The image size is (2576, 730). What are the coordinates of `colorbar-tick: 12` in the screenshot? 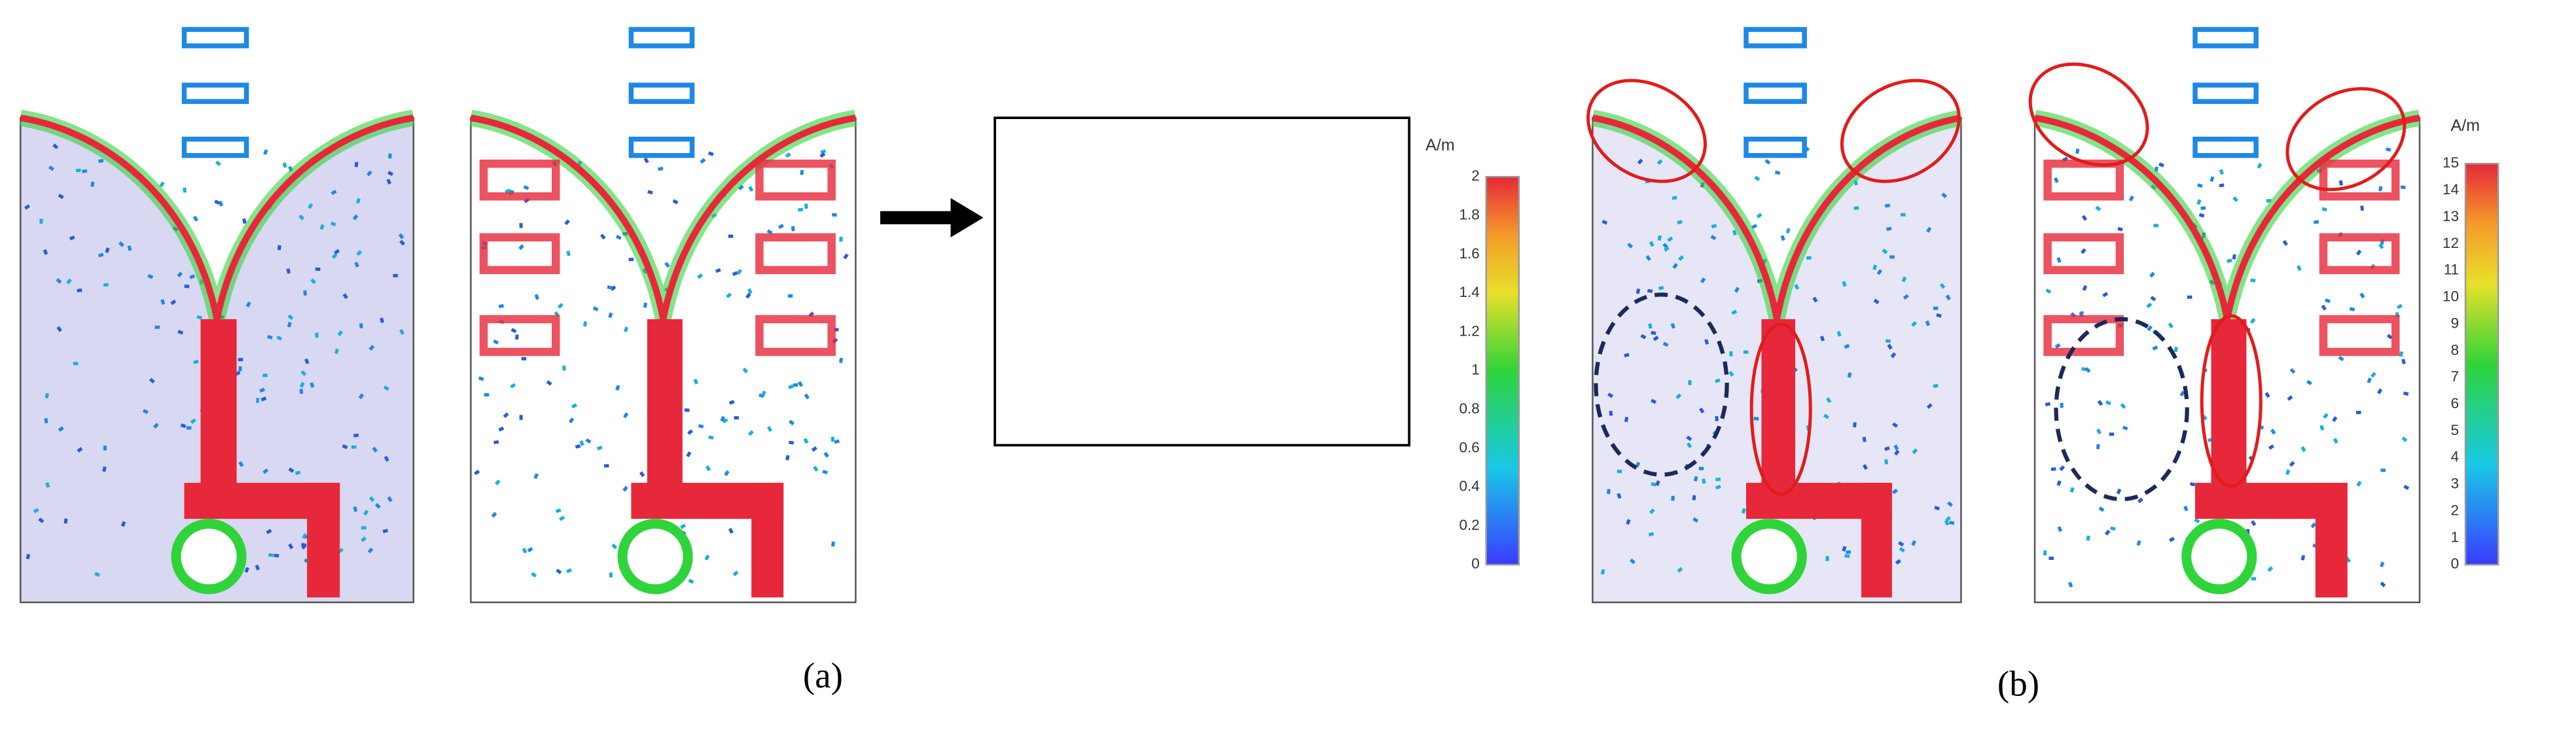 It's located at (2450, 243).